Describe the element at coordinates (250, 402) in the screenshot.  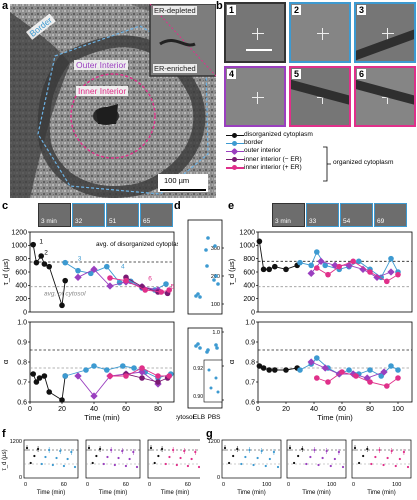
I see `y-tick-label: 0.6` at that location.